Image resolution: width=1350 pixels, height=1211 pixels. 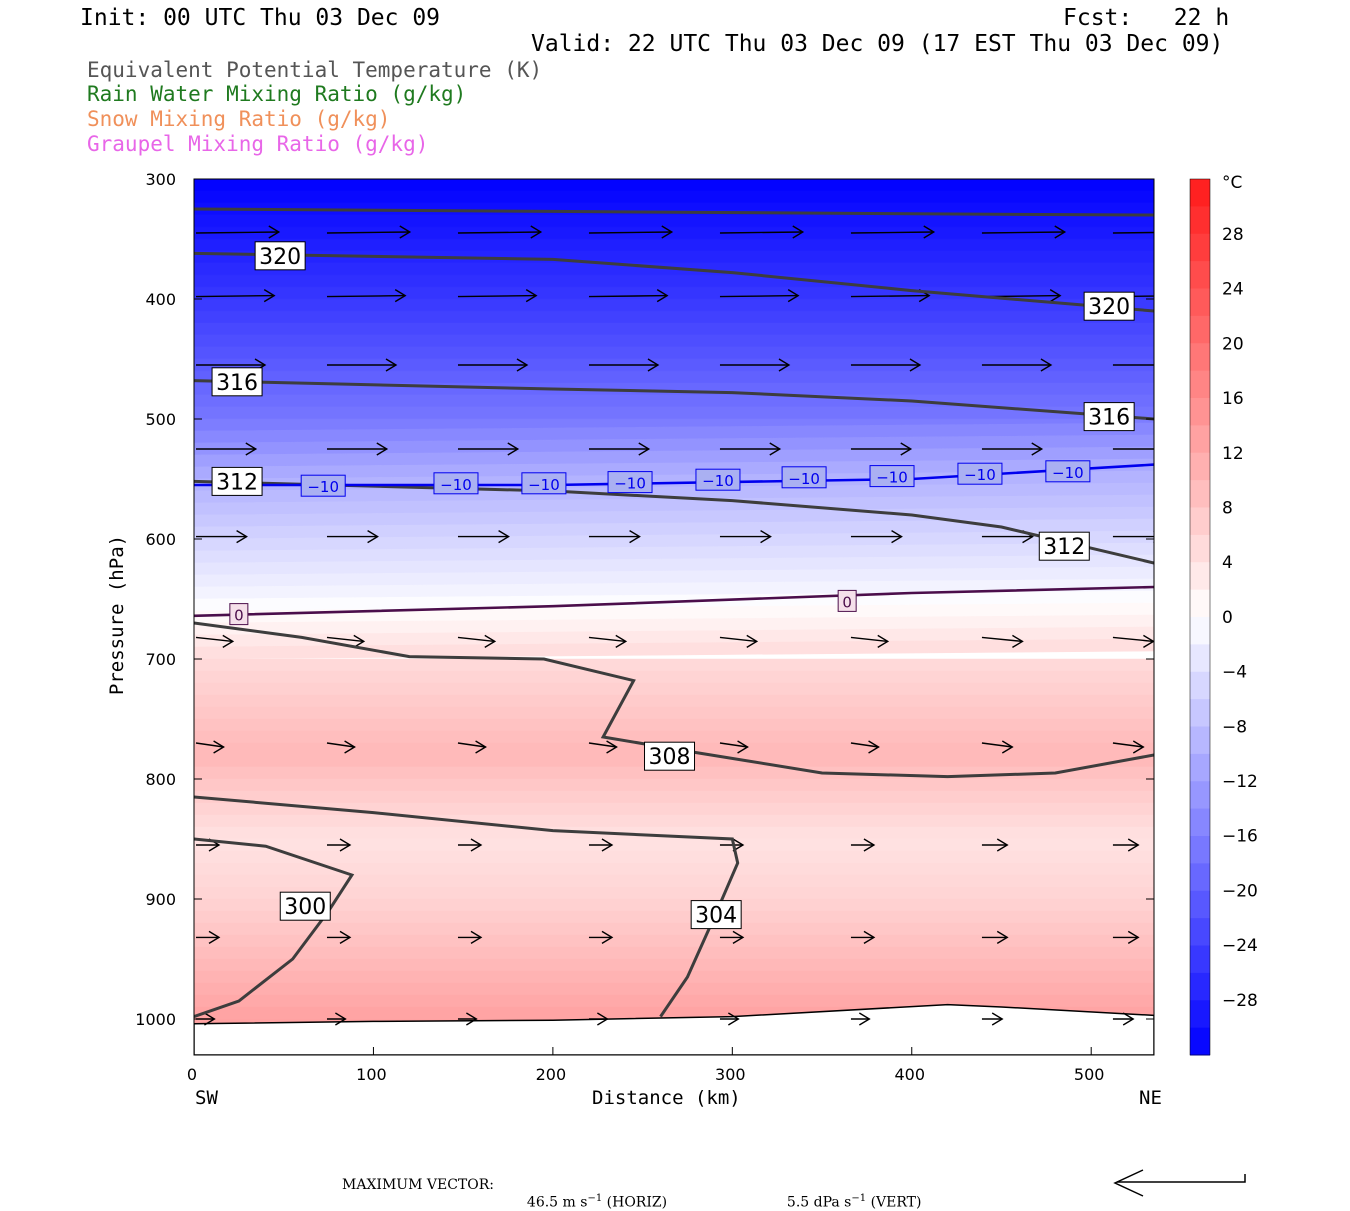 I want to click on legend-snow: Snow Mixing Ratio (g/kg), so click(x=239, y=119).